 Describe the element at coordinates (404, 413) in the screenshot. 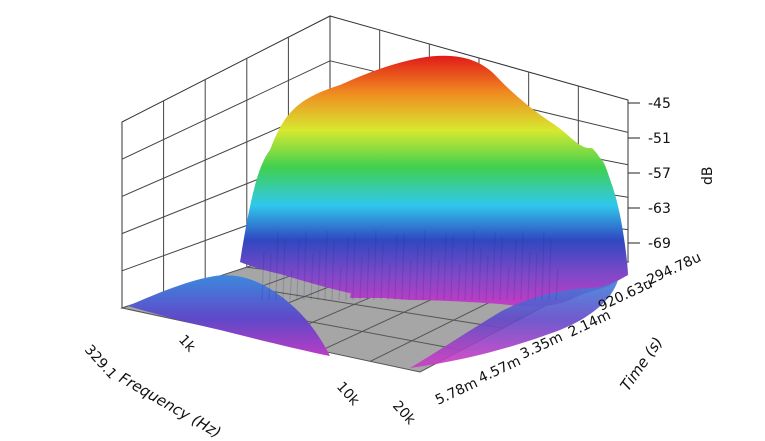

I see `x-tick-label: 20k` at that location.